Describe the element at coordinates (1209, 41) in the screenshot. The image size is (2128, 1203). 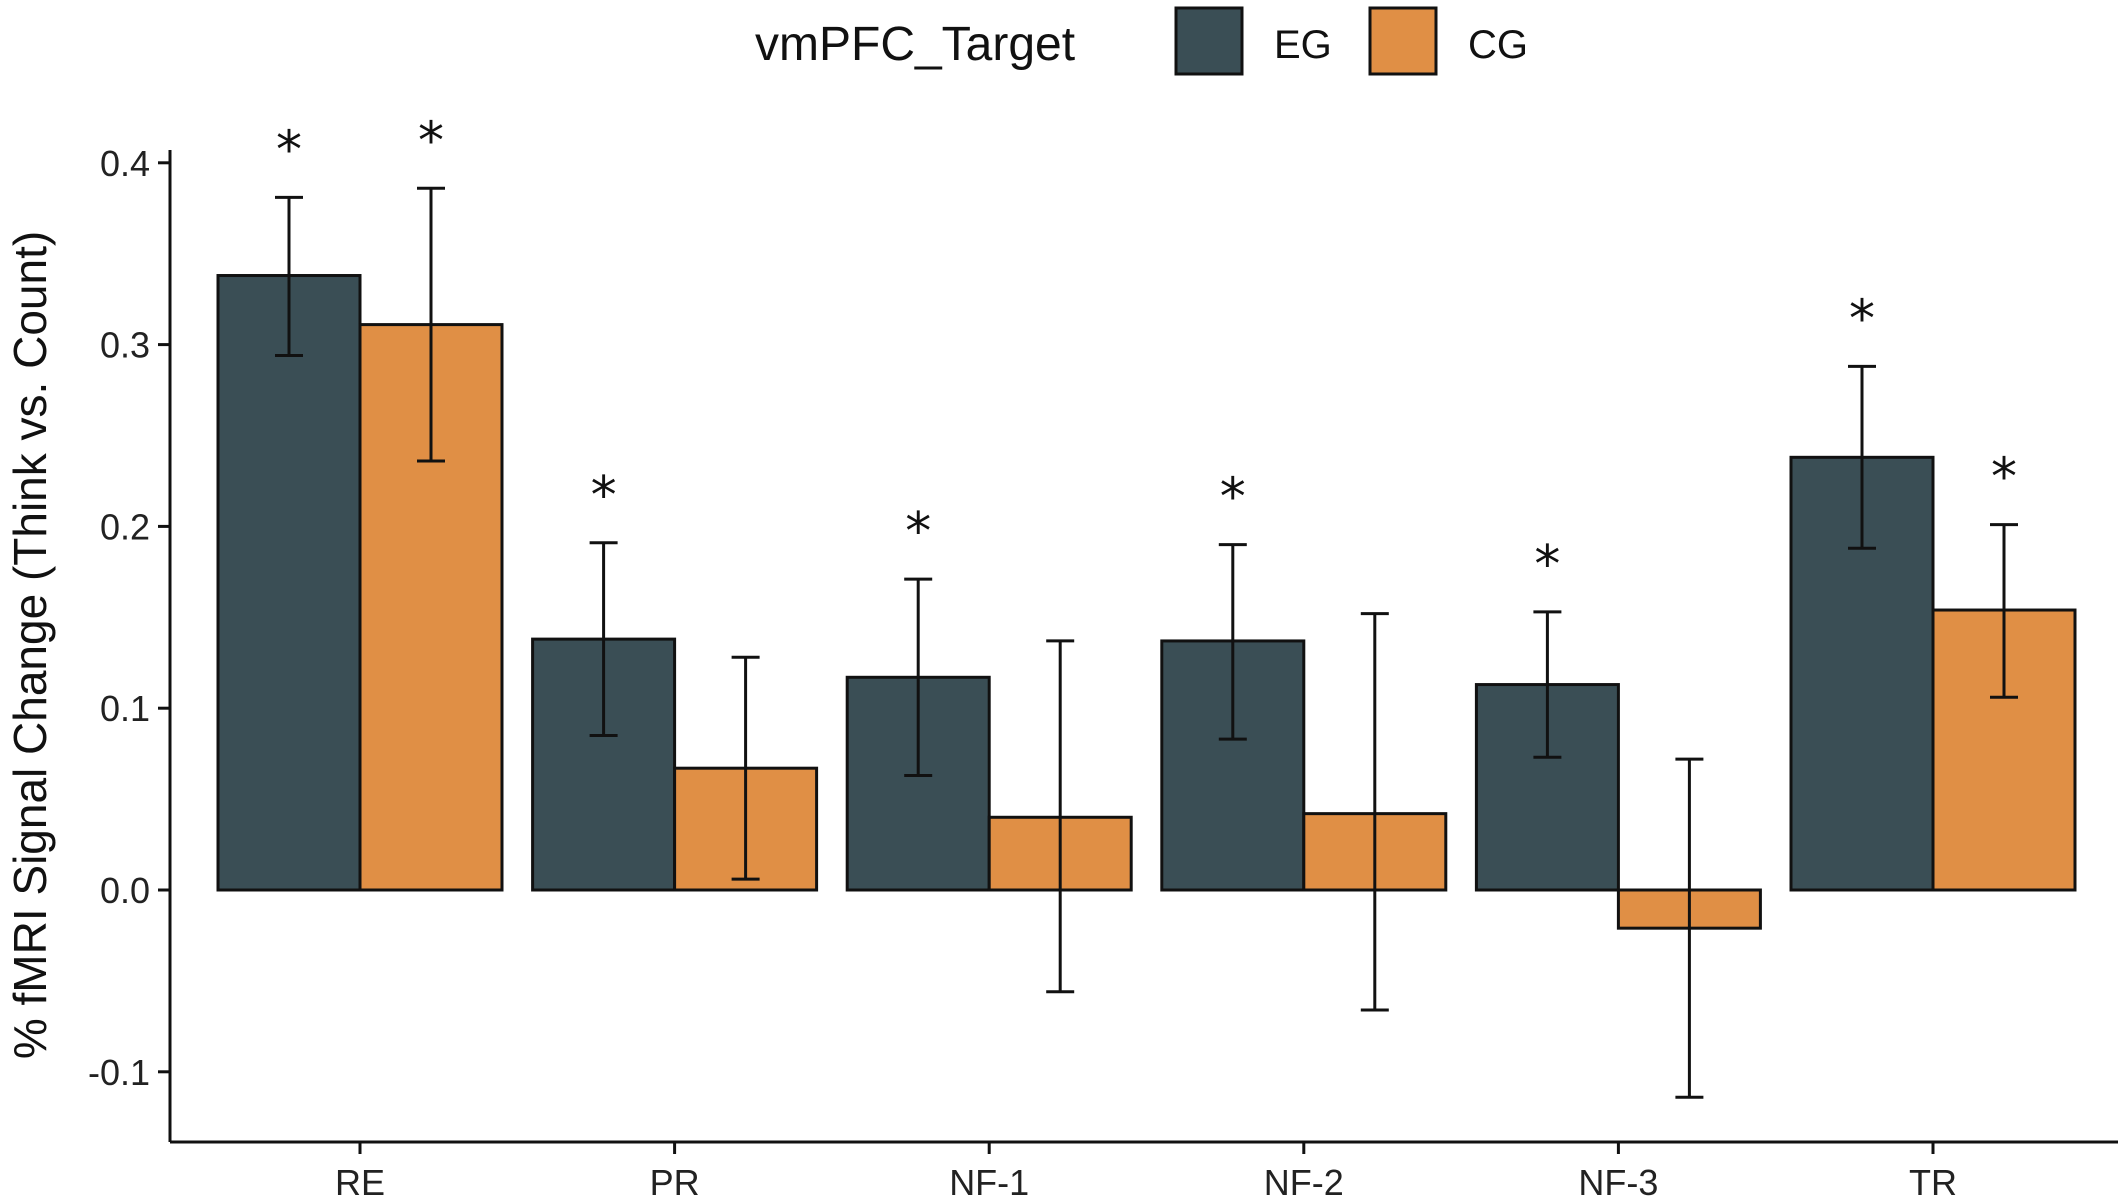
I see `legend-swatch-eg` at that location.